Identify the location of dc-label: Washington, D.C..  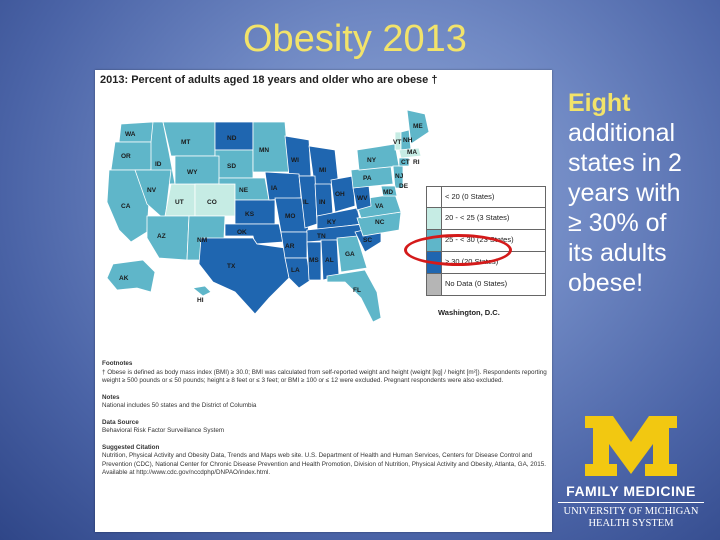
(469, 312).